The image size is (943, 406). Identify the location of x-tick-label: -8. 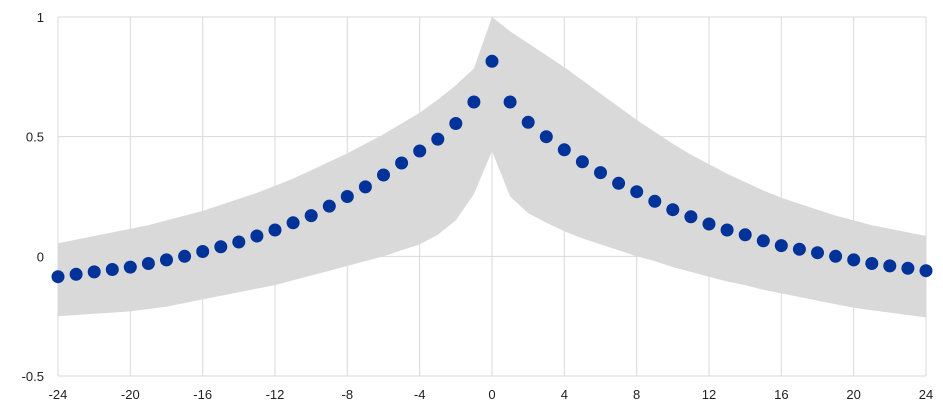
(348, 394).